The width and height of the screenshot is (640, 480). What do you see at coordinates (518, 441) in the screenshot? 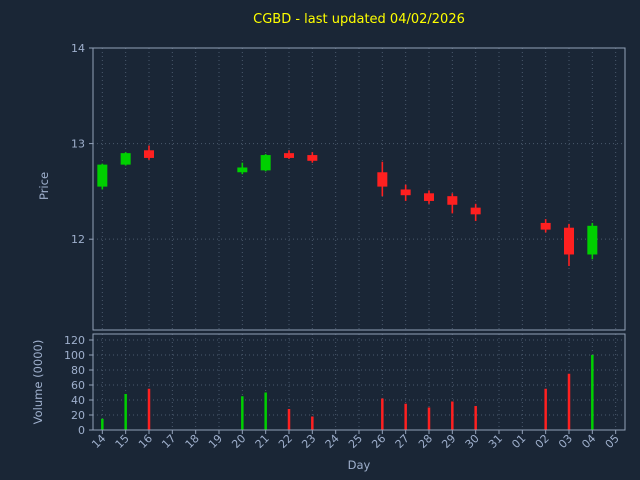
I see `x-tick-label: 01` at bounding box center [518, 441].